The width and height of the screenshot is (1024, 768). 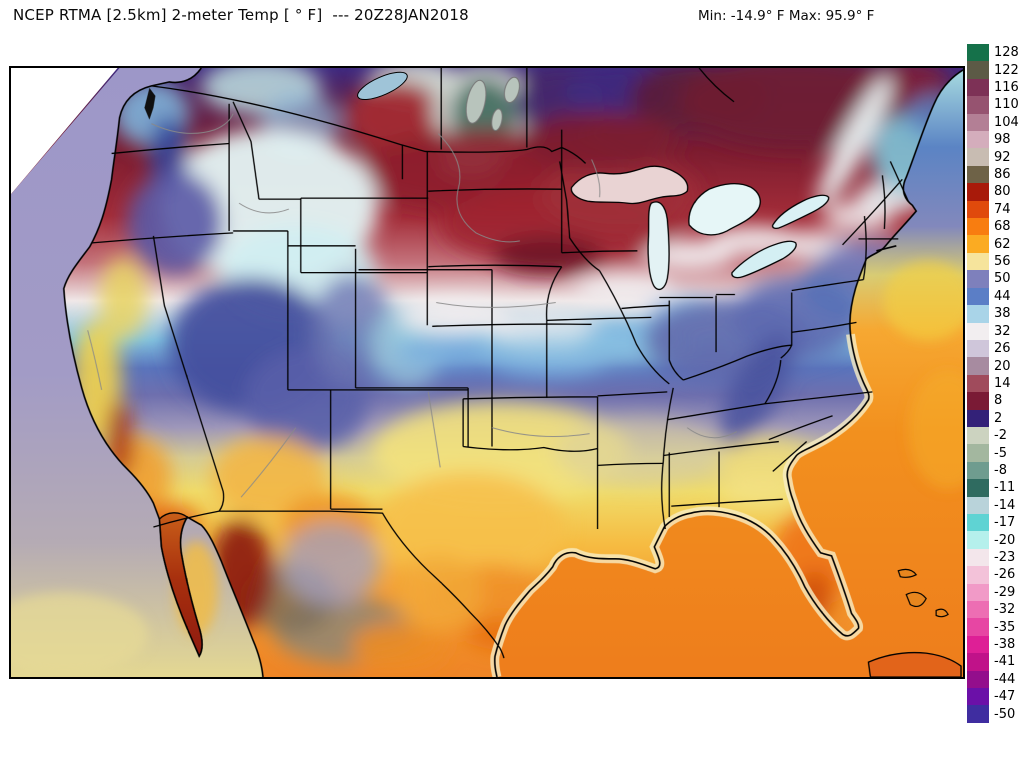 What do you see at coordinates (993, 488) in the screenshot?
I see `colorbar-row: -11` at bounding box center [993, 488].